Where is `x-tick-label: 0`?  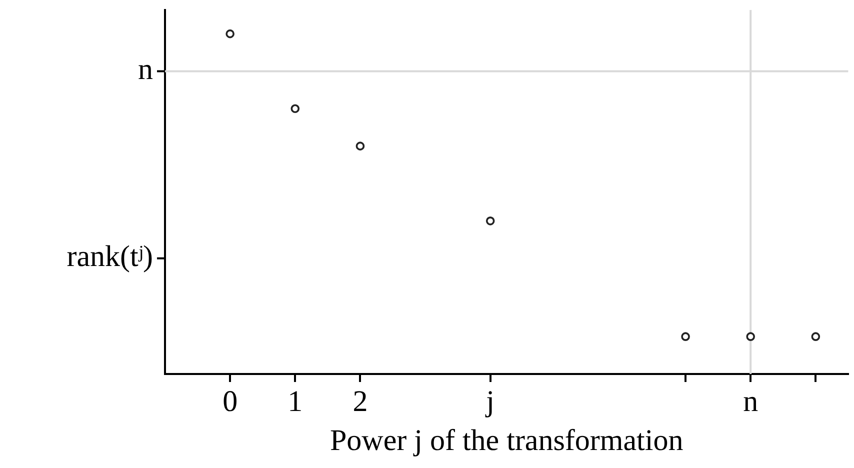
x-tick-label: 0 is located at coordinates (230, 401).